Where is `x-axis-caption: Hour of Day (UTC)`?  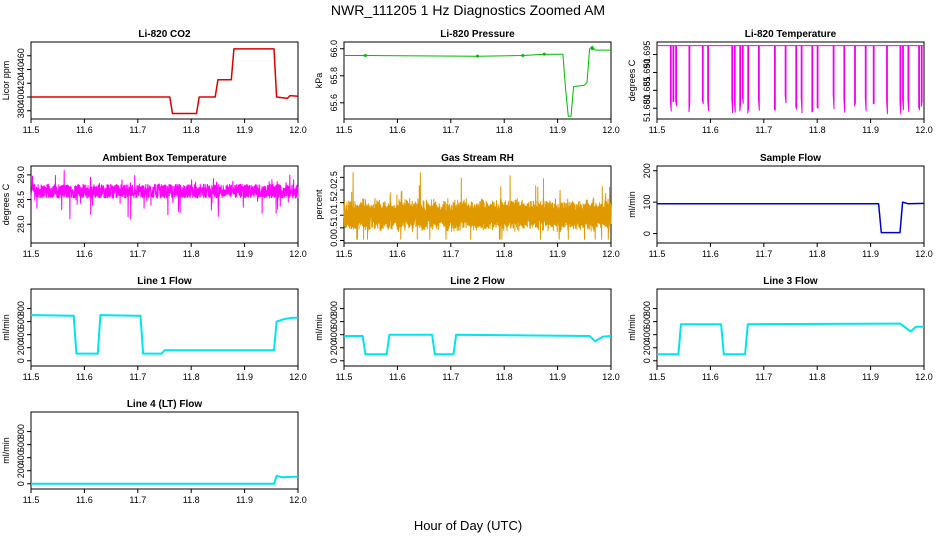 x-axis-caption: Hour of Day (UTC) is located at coordinates (468, 525).